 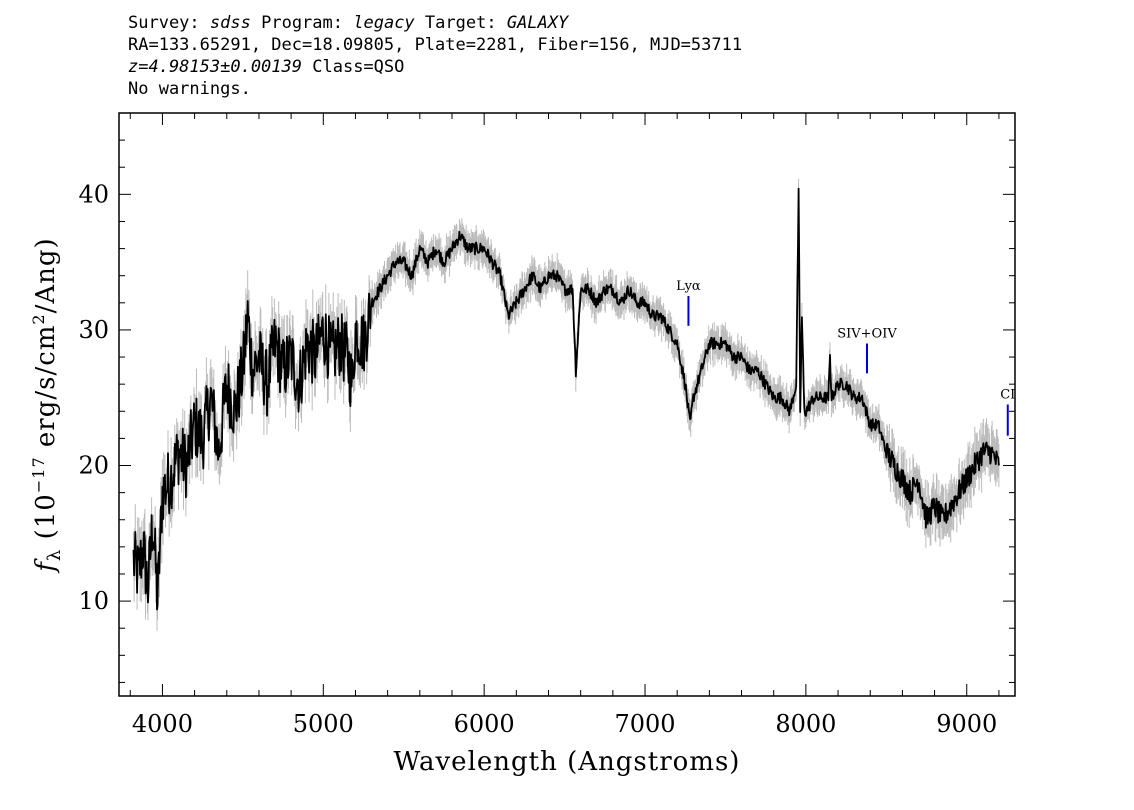 What do you see at coordinates (230, 23) in the screenshot?
I see `survey-value: sdss` at bounding box center [230, 23].